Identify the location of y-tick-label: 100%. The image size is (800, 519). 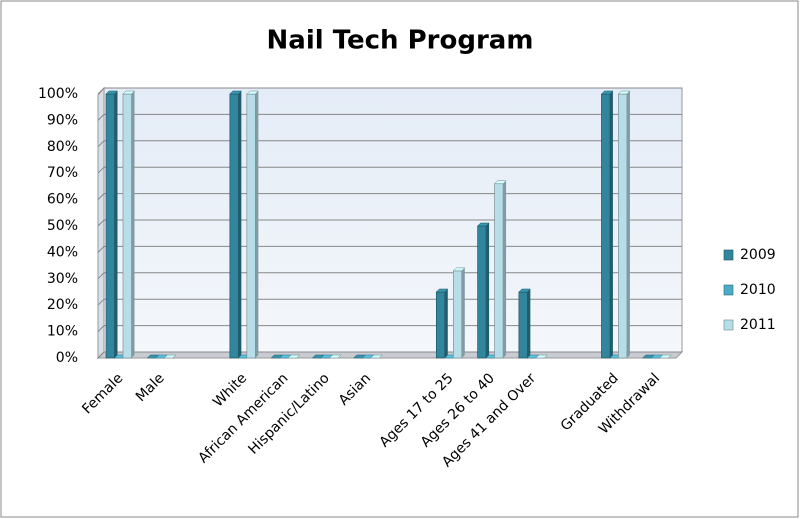
(58, 94).